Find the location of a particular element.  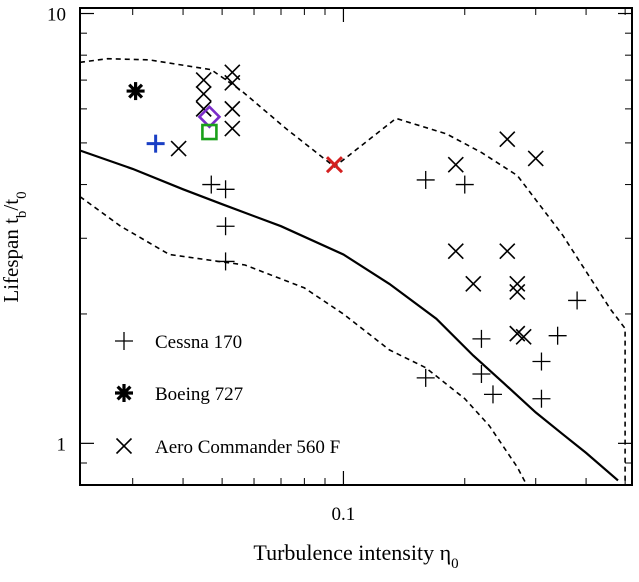

legend-plus-icon is located at coordinates (124, 341).